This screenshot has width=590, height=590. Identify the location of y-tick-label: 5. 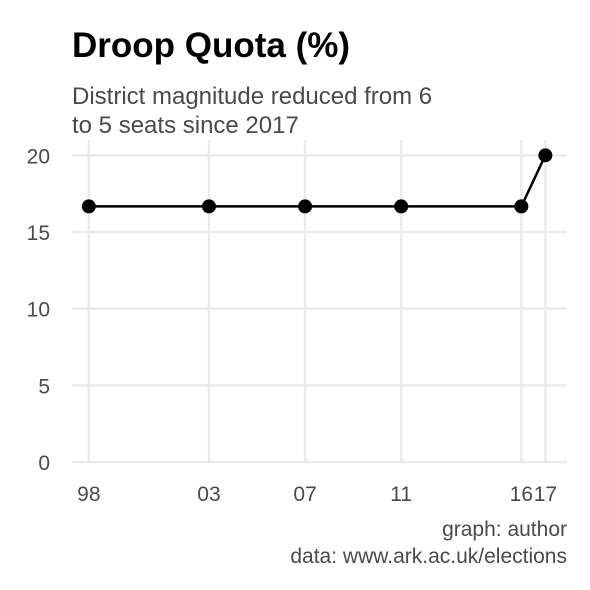
(44, 386).